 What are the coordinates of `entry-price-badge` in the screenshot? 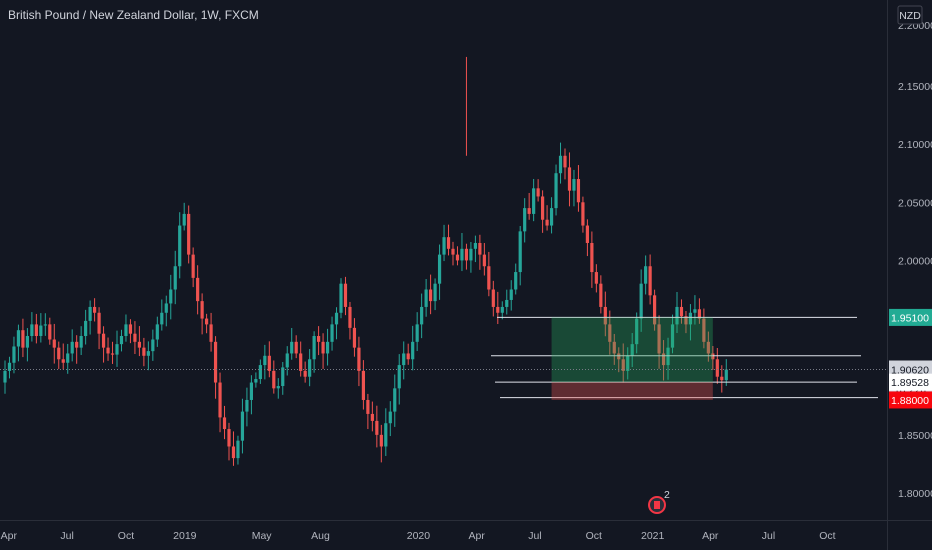 It's located at (910, 382).